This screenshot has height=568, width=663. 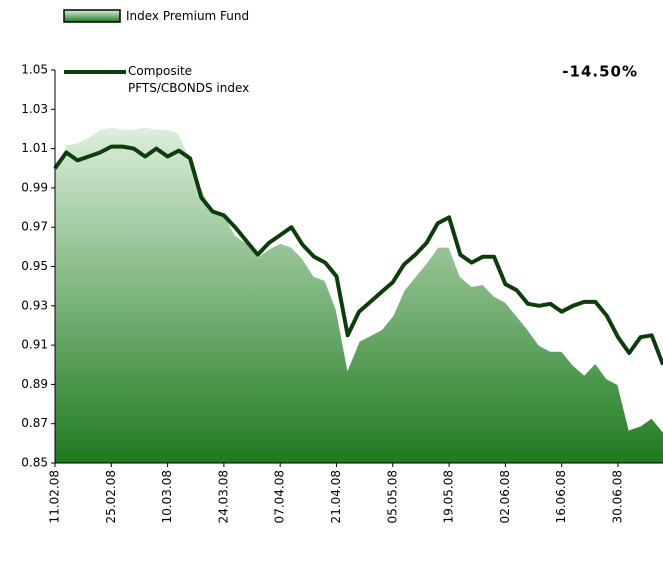 I want to click on y-tick-label: 0.89, so click(x=34, y=384).